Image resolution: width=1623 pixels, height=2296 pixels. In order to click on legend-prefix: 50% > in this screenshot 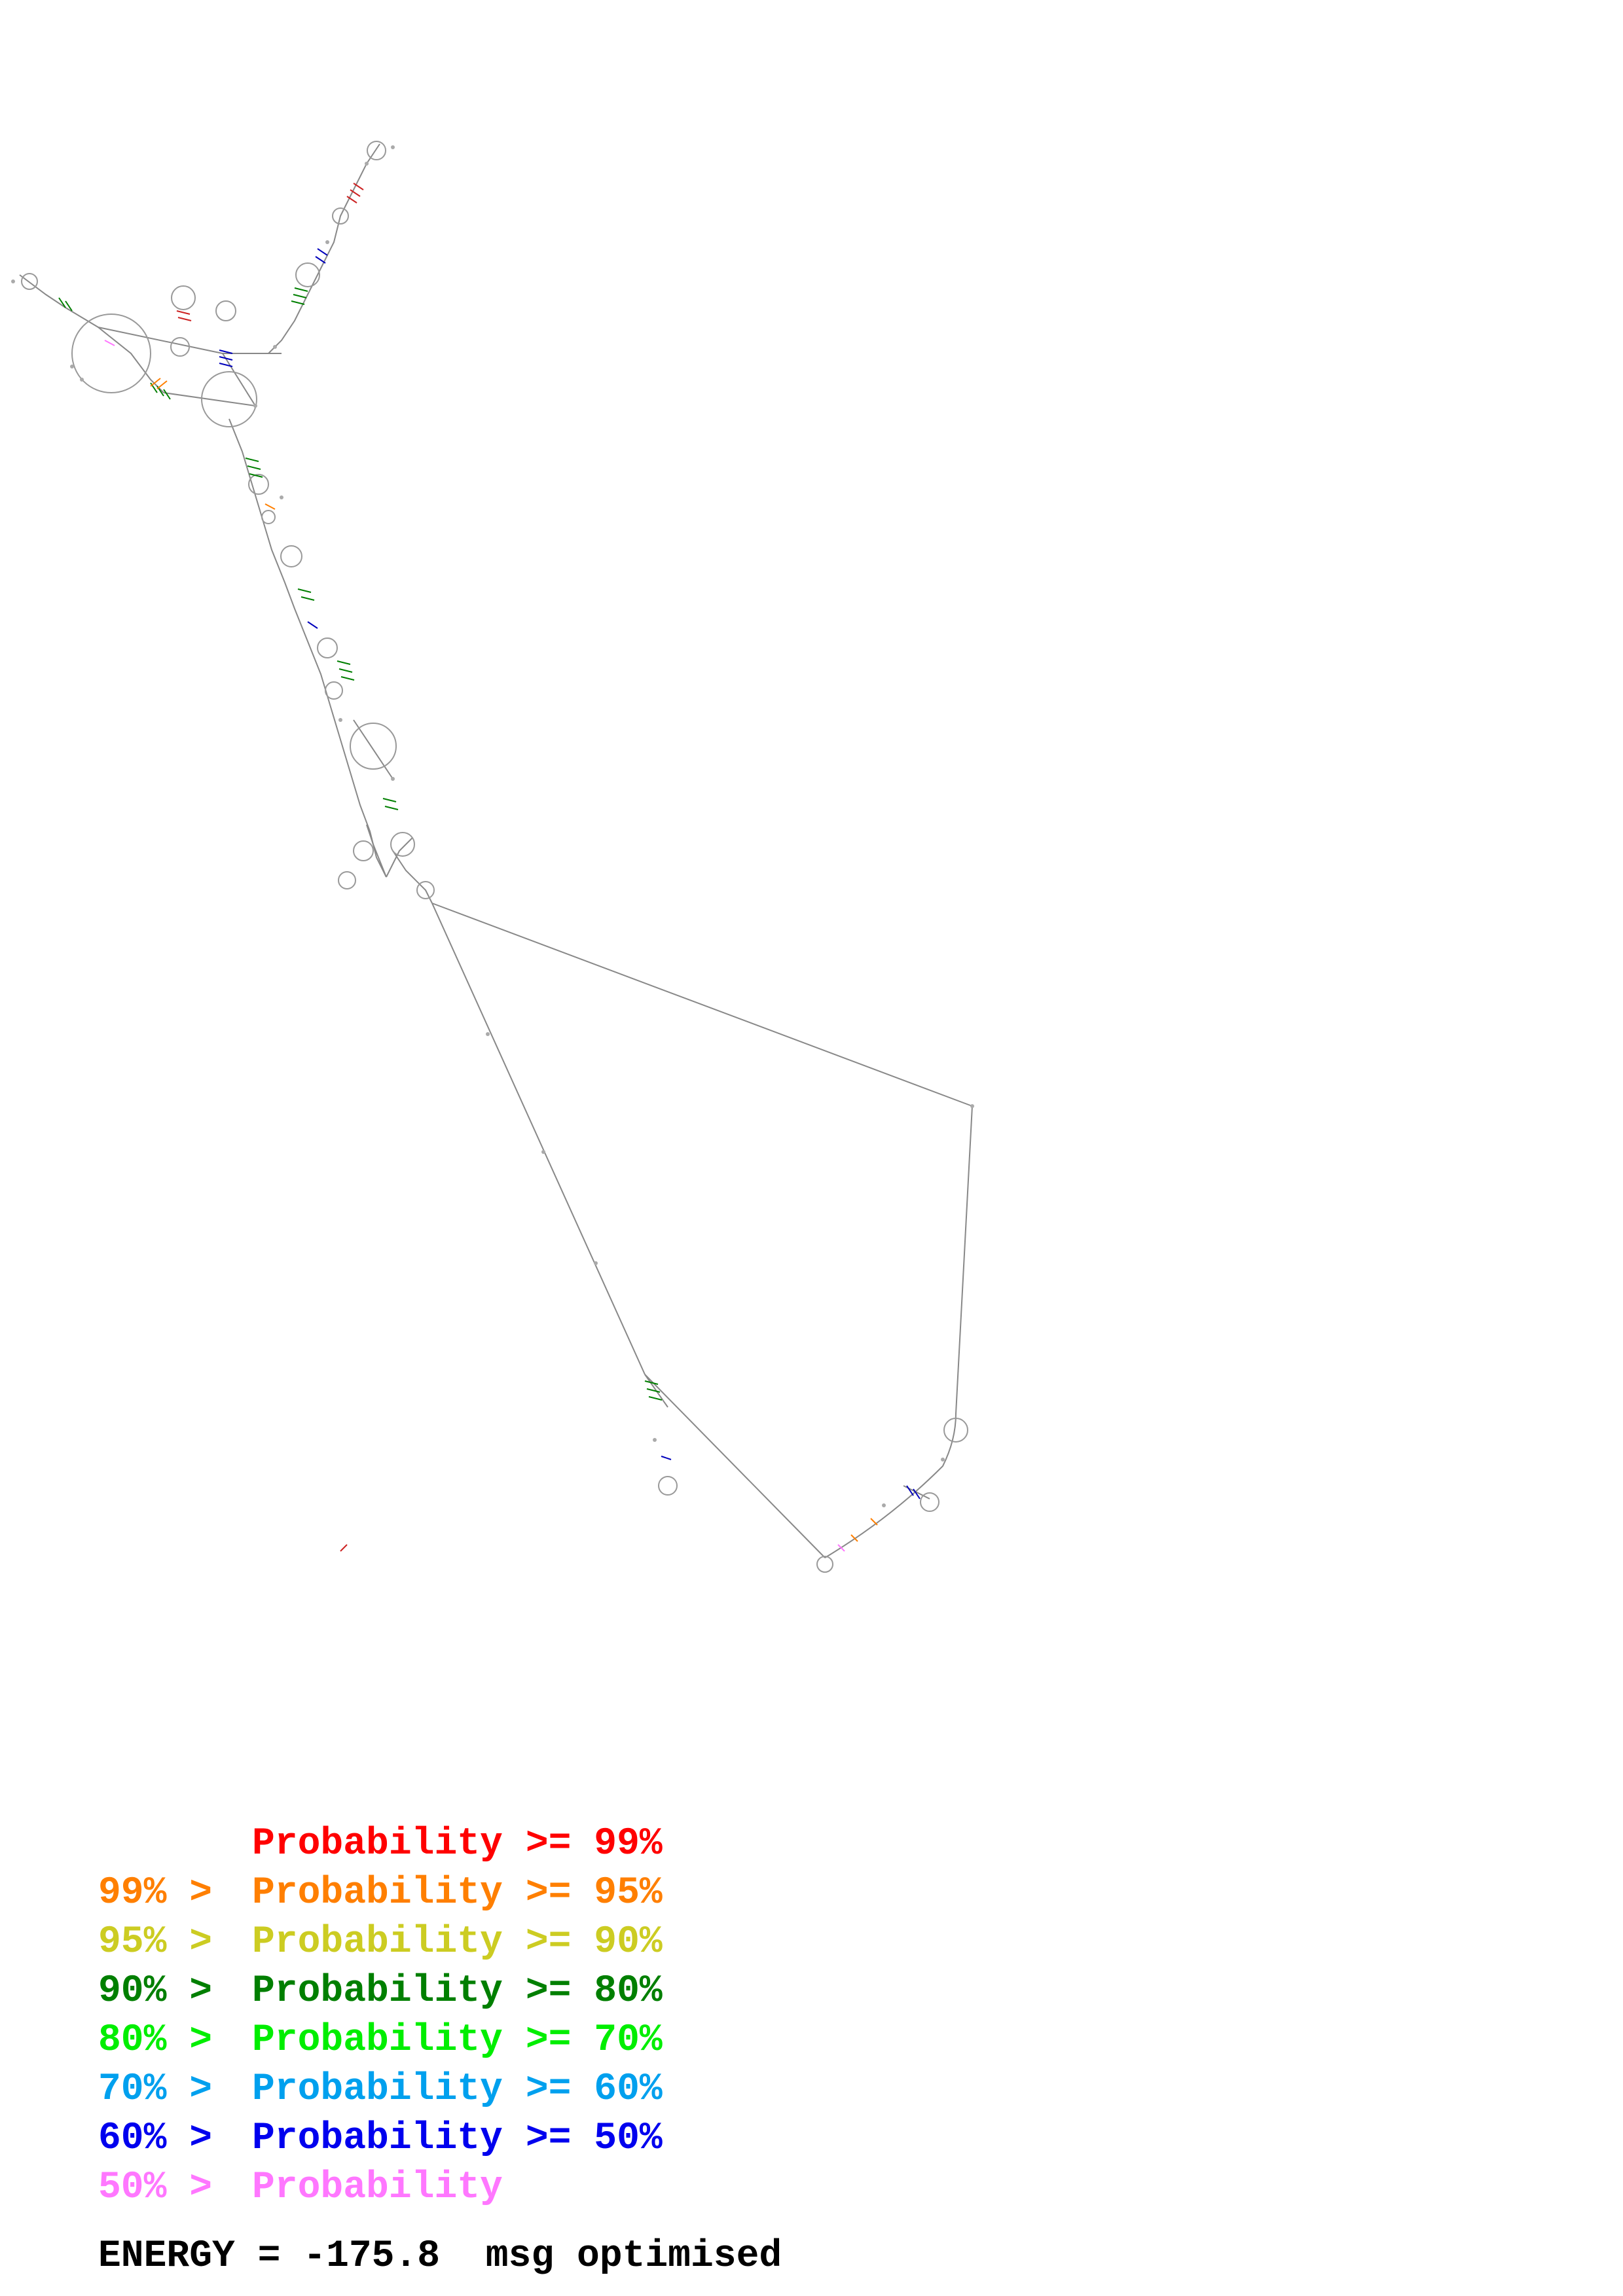, I will do `click(155, 2187)`.